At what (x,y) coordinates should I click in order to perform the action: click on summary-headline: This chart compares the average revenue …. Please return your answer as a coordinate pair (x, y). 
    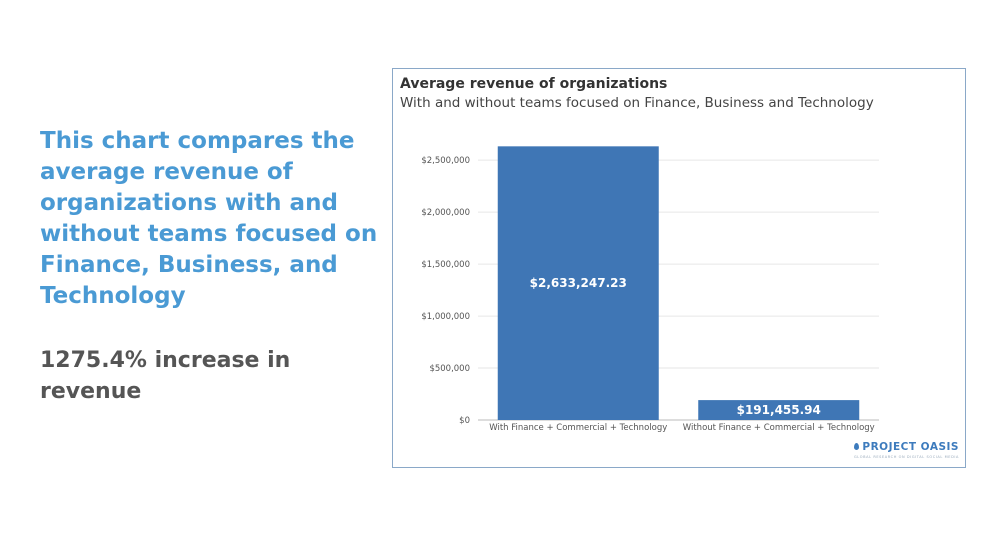
    Looking at the image, I should click on (209, 218).